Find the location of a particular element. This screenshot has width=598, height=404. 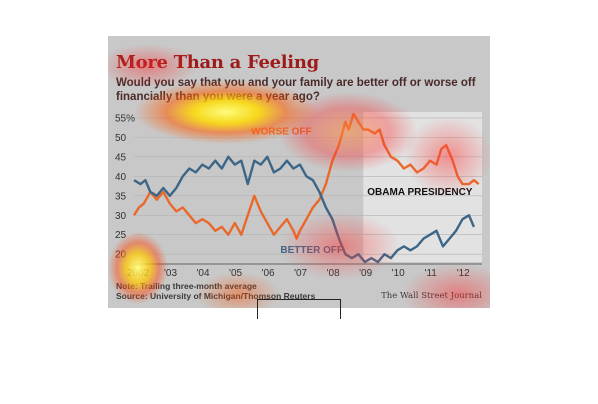

better-off-label: BETTER OFF is located at coordinates (311, 250).